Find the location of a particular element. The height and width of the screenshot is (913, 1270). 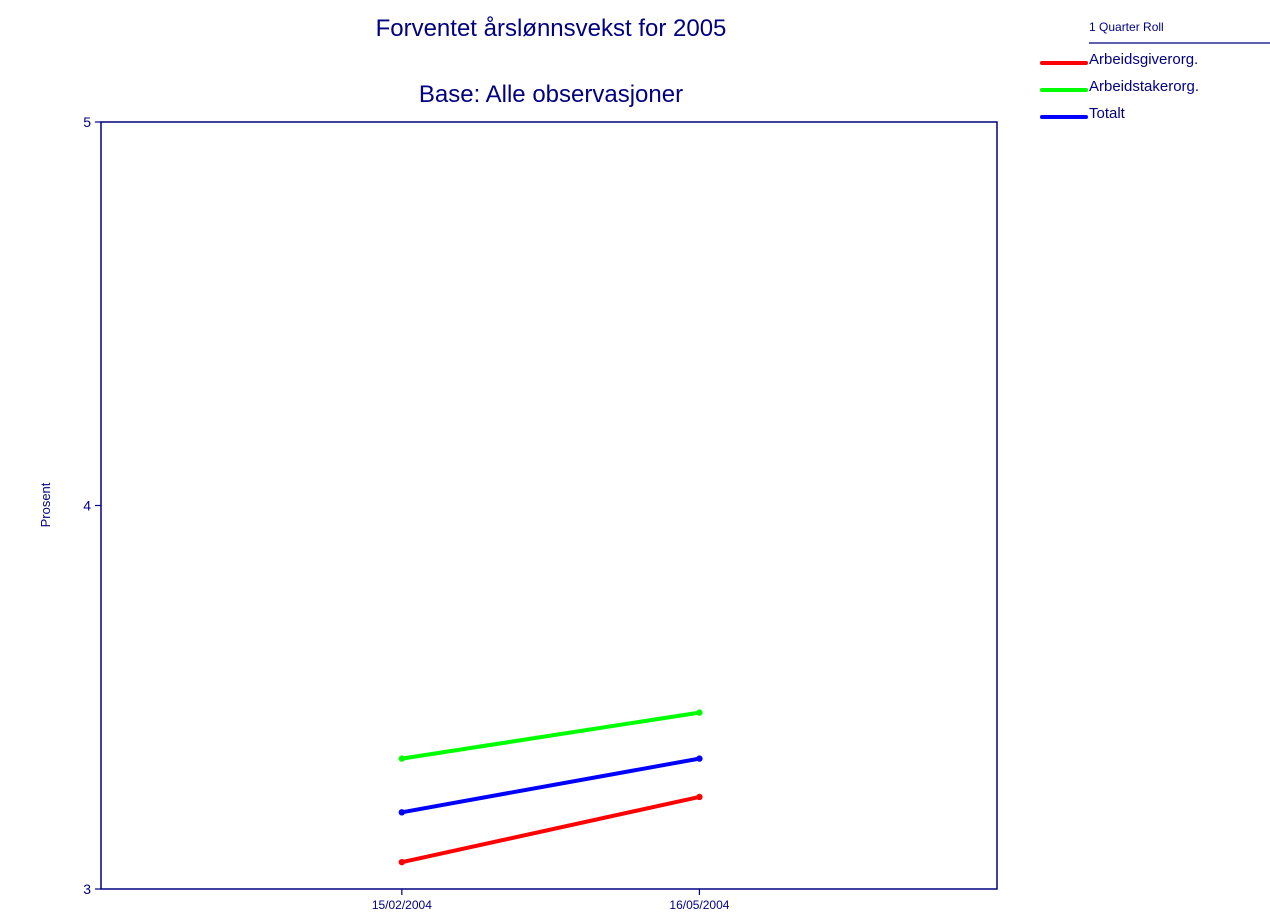

y-axis-label: Prosent is located at coordinates (45, 504).